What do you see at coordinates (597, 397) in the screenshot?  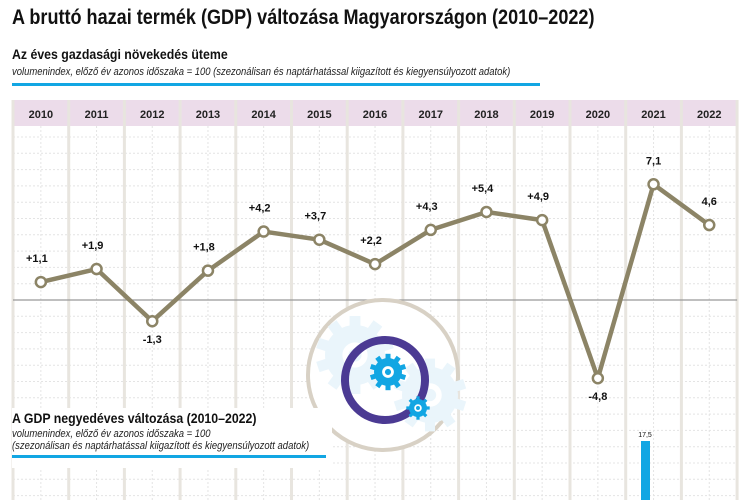 I see `data-label: -4,8` at bounding box center [597, 397].